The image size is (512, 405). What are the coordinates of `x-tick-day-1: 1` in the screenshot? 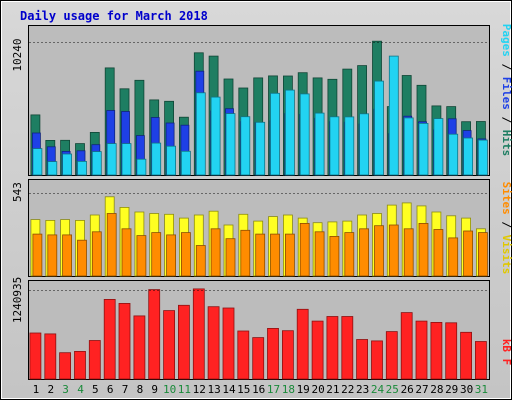 It's located at (36, 389).